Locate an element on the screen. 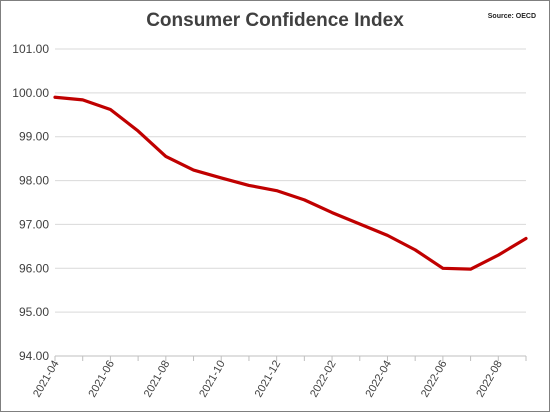  x-tick-label: 2021-12 is located at coordinates (268, 379).